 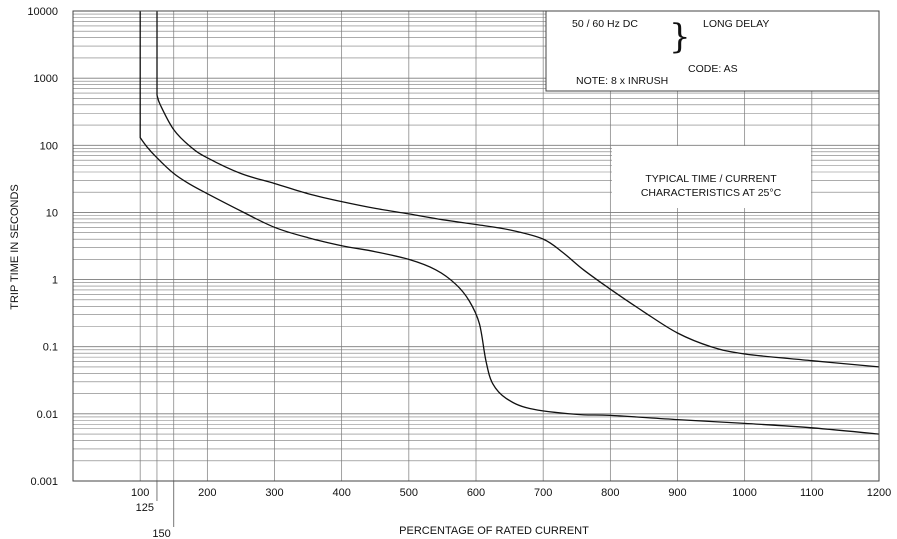 I want to click on y-tick-label: 0.001, so click(x=44, y=482).